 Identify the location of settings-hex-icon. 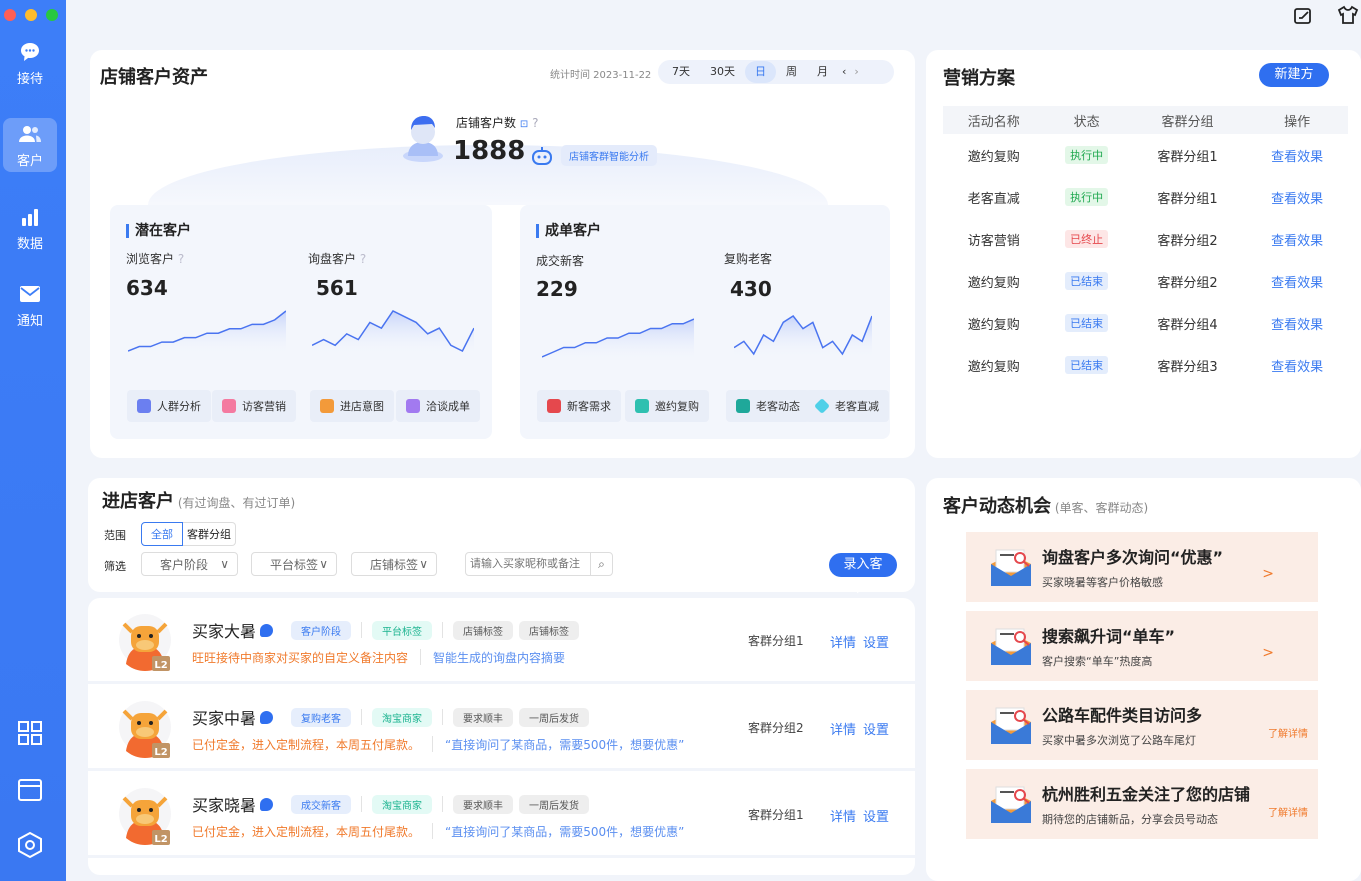
(30, 845).